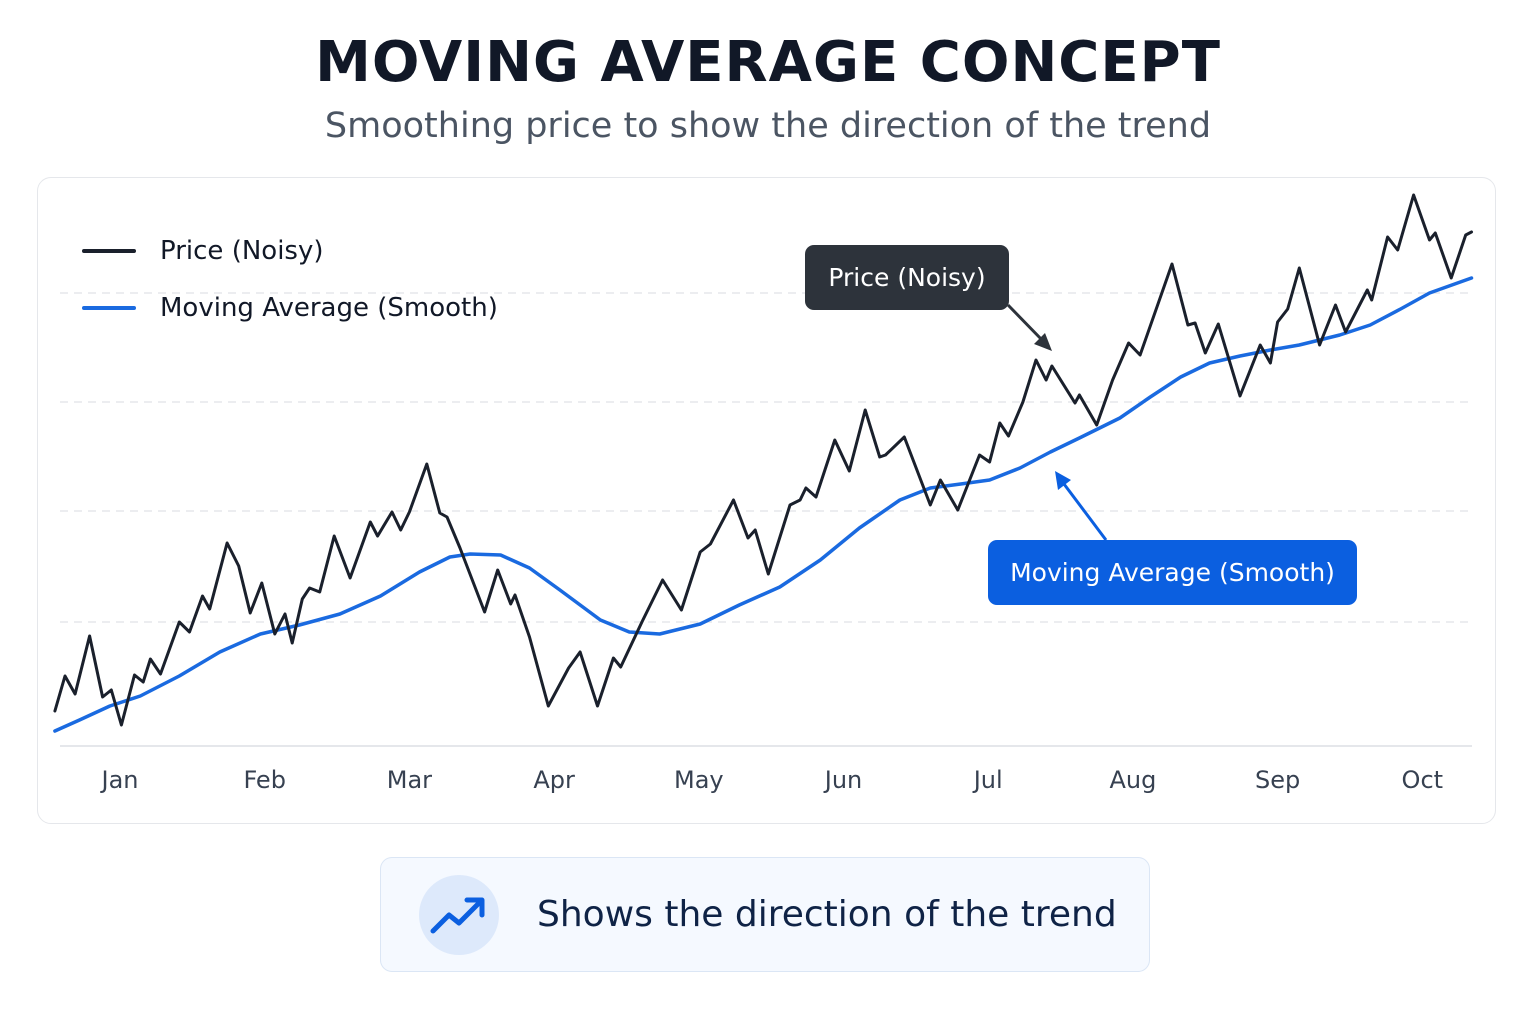 Image resolution: width=1536 pixels, height=1024 pixels. What do you see at coordinates (264, 780) in the screenshot?
I see `x-tick-label: Feb` at bounding box center [264, 780].